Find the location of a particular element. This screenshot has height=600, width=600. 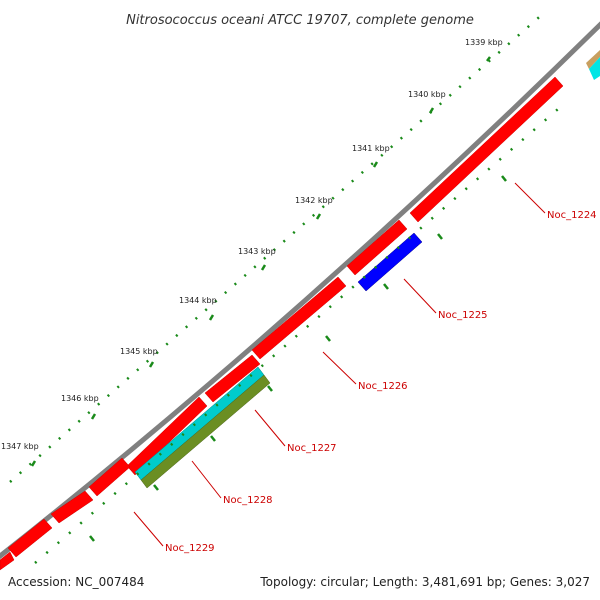

kbp-label: 1343 kbp is located at coordinates (257, 251).